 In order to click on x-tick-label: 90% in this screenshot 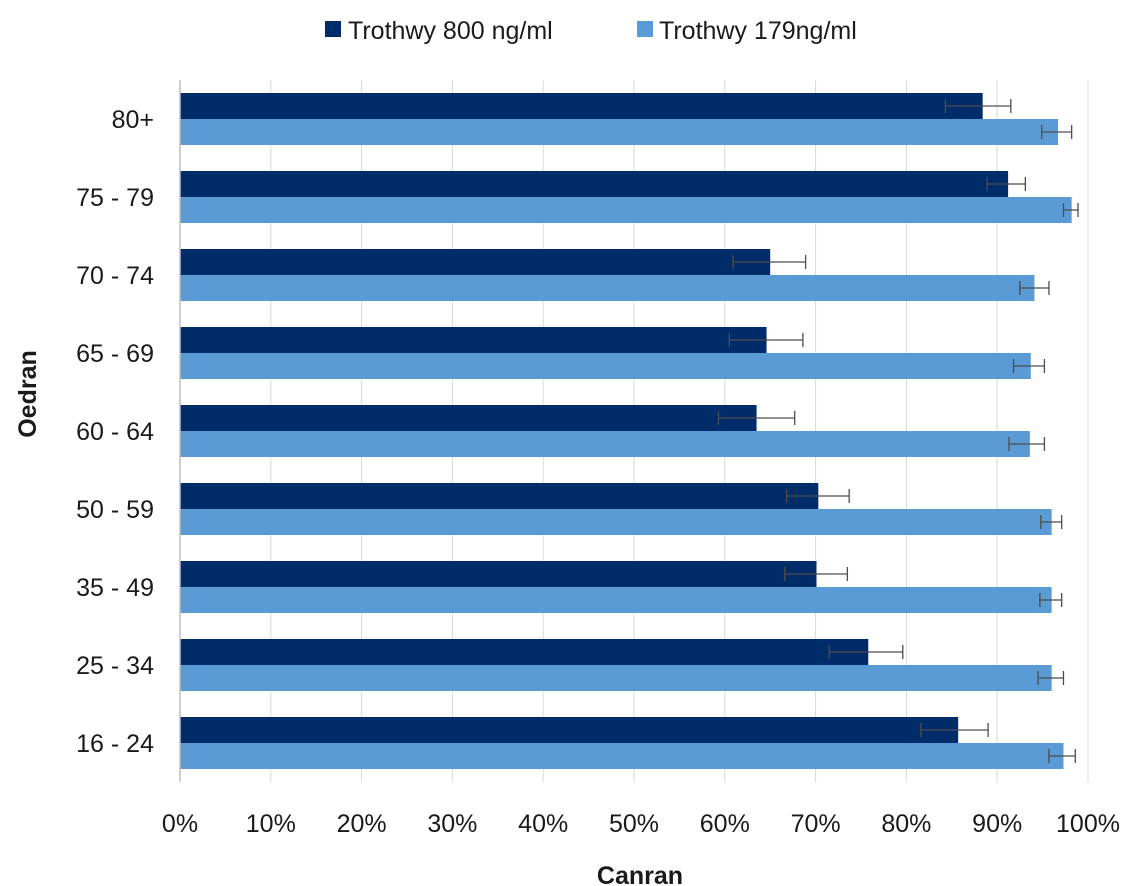, I will do `click(997, 824)`.